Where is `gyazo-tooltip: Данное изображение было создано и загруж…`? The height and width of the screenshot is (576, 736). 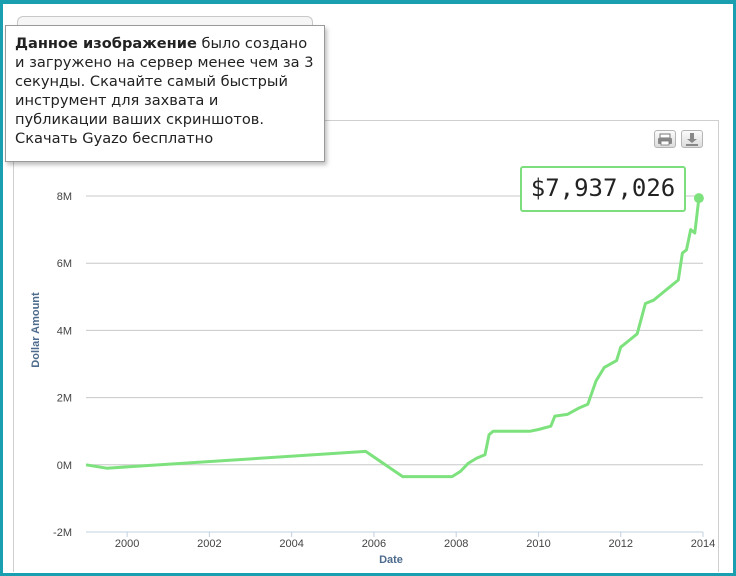
gyazo-tooltip: Данное изображение было создано и загруж… is located at coordinates (165, 93).